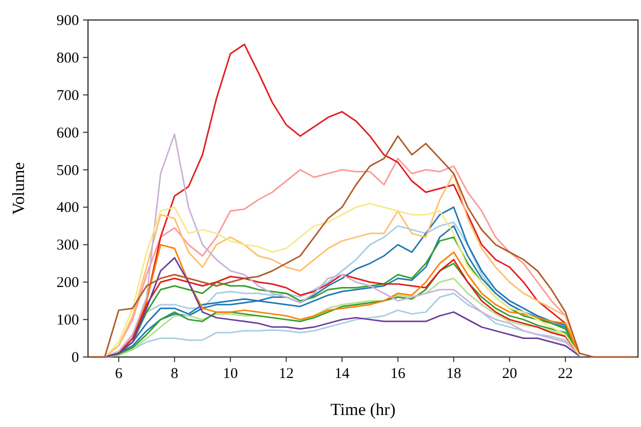  I want to click on y-tick-label: 700, so click(67, 96).